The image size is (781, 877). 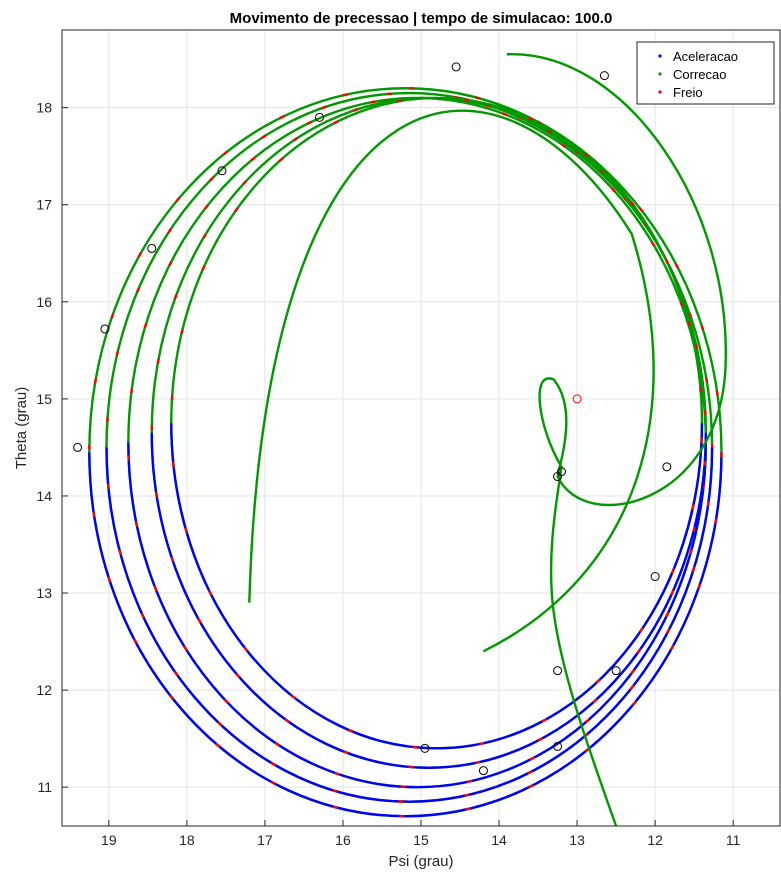 I want to click on x-tick-label: 15, so click(x=421, y=840).